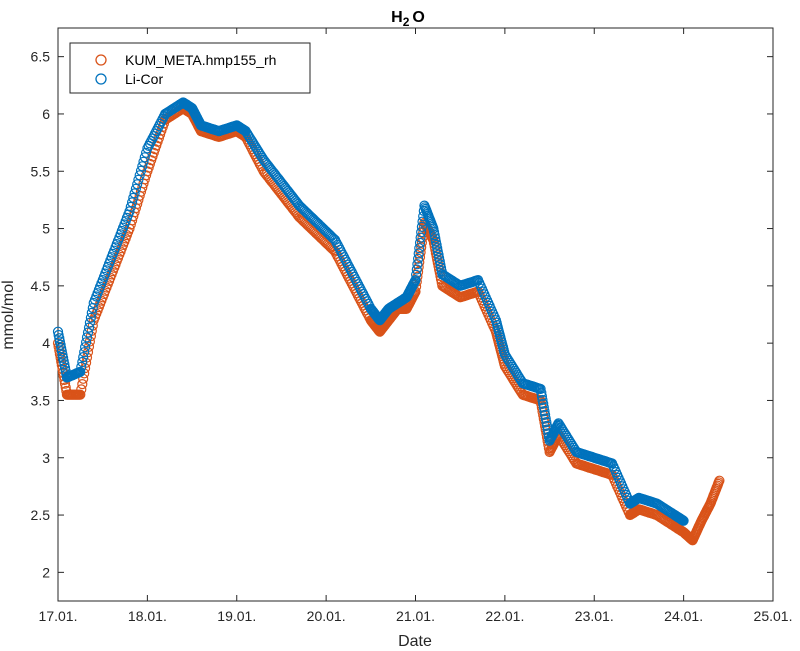 This screenshot has height=651, width=800. I want to click on legend: KUM_META.hmp155_rh Li-Cor, so click(190, 68).